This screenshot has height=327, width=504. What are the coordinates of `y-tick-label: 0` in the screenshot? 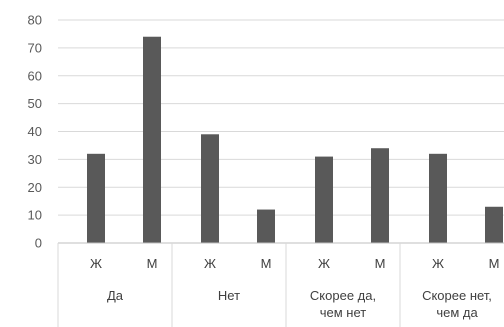 It's located at (38, 243).